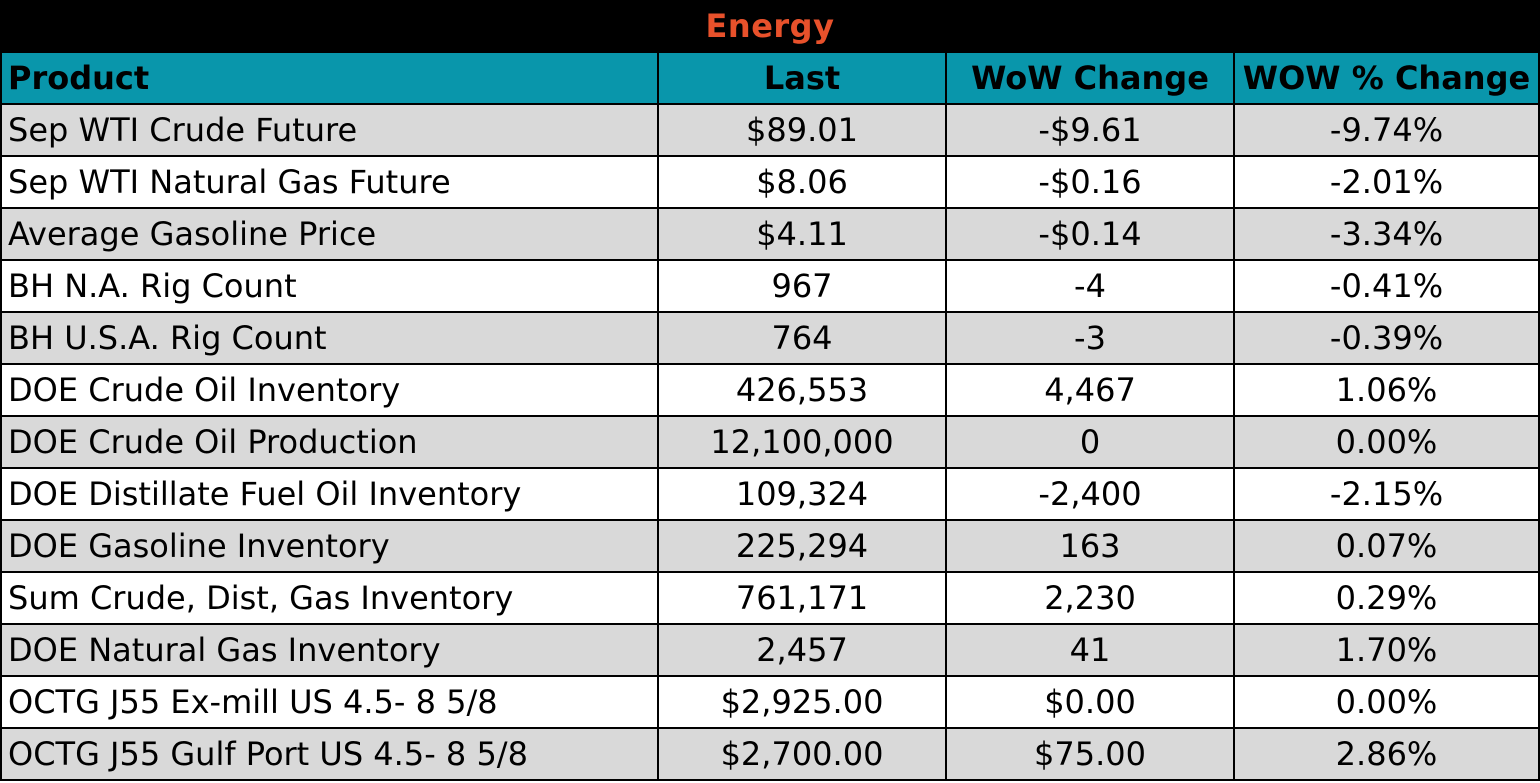  What do you see at coordinates (1386, 234) in the screenshot?
I see `wow-pct-change-cell: -3.34%` at bounding box center [1386, 234].